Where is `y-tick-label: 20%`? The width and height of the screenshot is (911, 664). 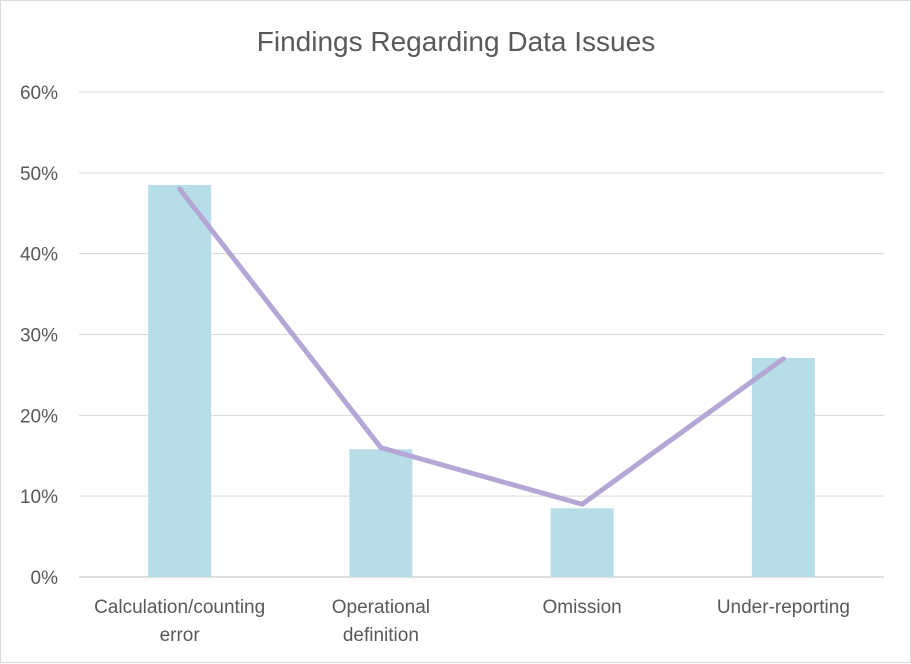 y-tick-label: 20% is located at coordinates (39, 416).